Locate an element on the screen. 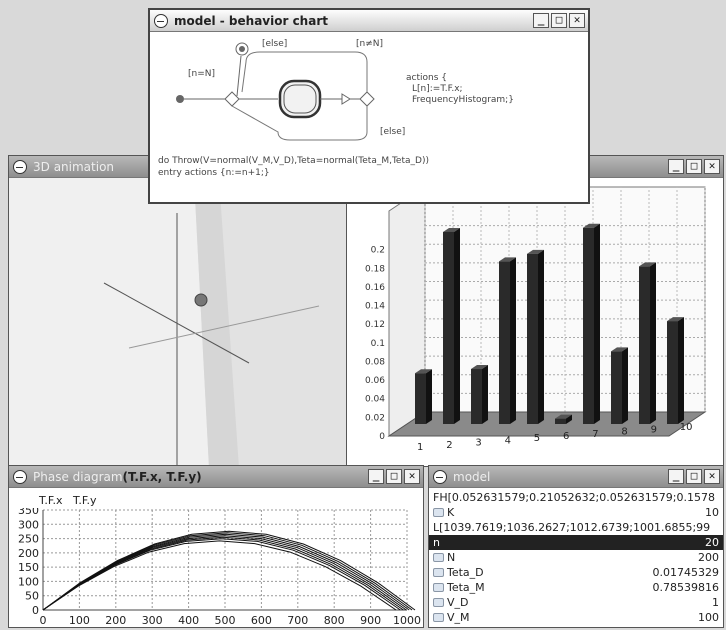  y-tick-label: 0 is located at coordinates (382, 437).